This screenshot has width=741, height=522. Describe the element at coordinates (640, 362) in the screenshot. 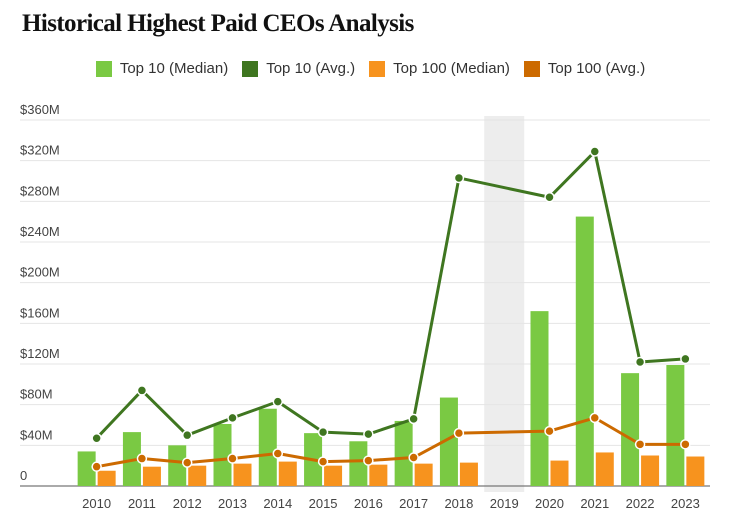

I see `point-top-10-avg-2022` at that location.